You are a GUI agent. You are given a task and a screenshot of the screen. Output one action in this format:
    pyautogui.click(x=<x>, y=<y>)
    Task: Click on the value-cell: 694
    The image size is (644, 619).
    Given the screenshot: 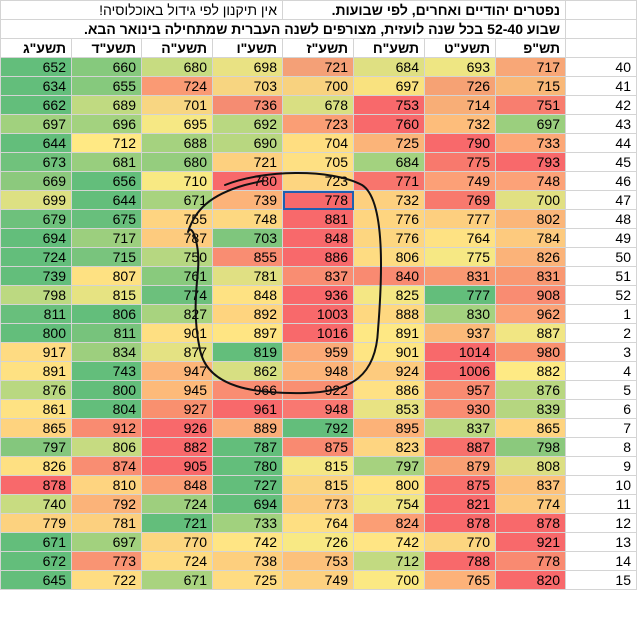 What is the action you would take?
    pyautogui.click(x=36, y=238)
    